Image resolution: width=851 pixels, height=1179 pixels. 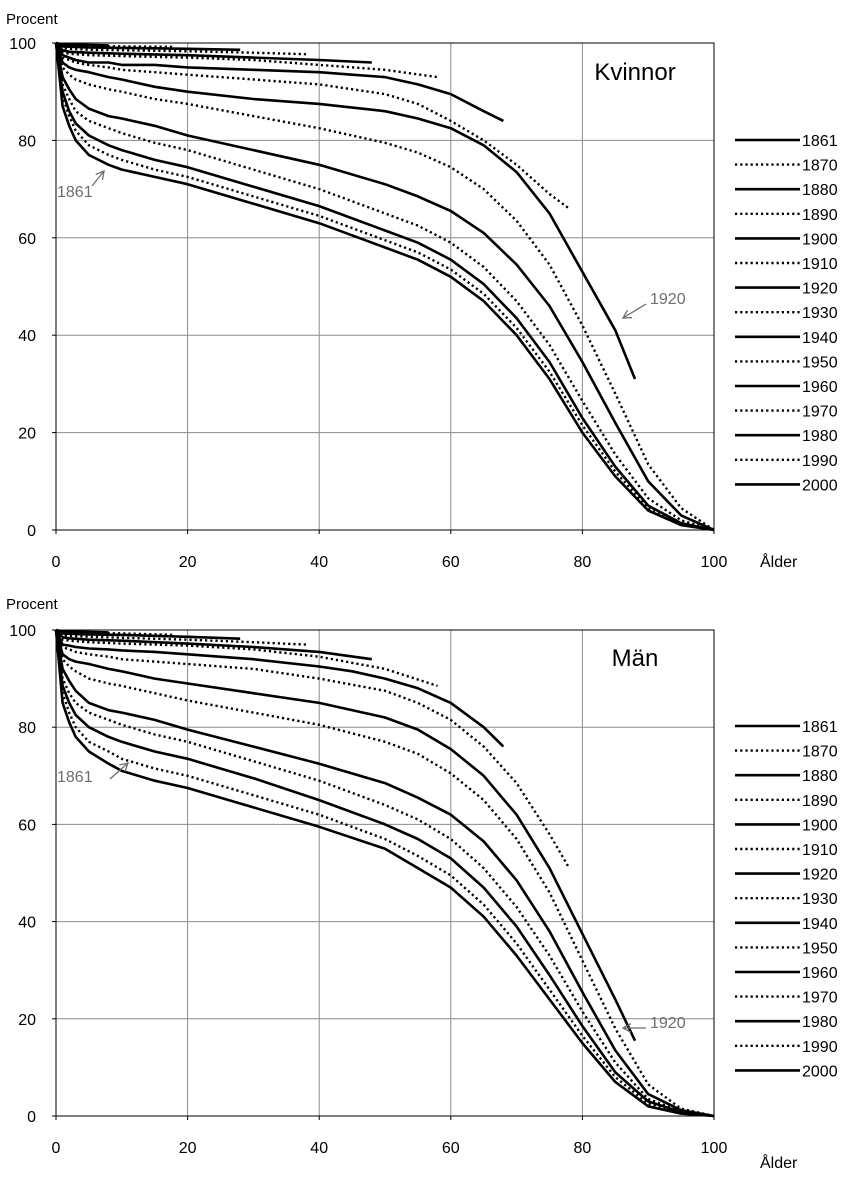 I want to click on panel-title: Kvinnor, so click(x=634, y=72).